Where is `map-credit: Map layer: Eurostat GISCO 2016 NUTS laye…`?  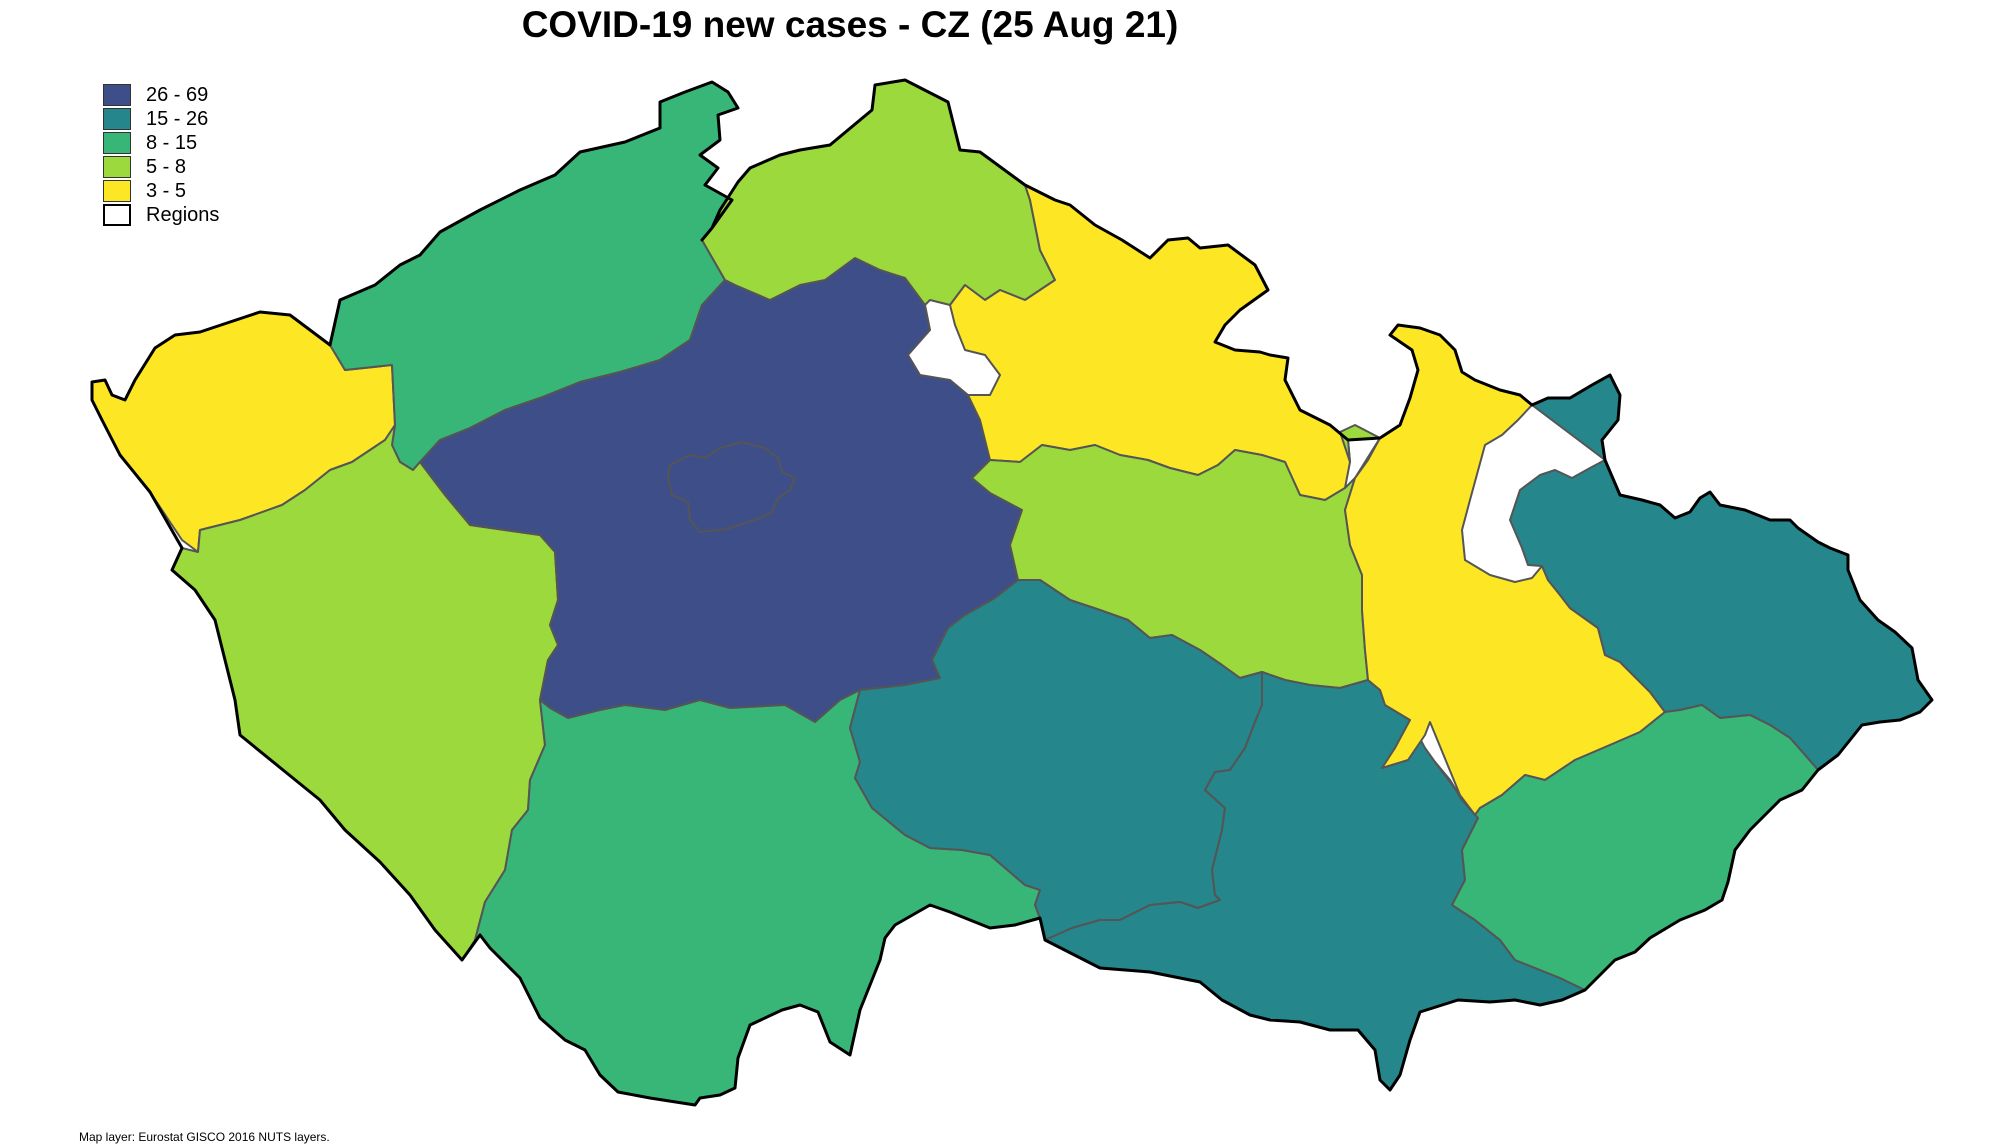
map-credit: Map layer: Eurostat GISCO 2016 NUTS laye… is located at coordinates (204, 1137).